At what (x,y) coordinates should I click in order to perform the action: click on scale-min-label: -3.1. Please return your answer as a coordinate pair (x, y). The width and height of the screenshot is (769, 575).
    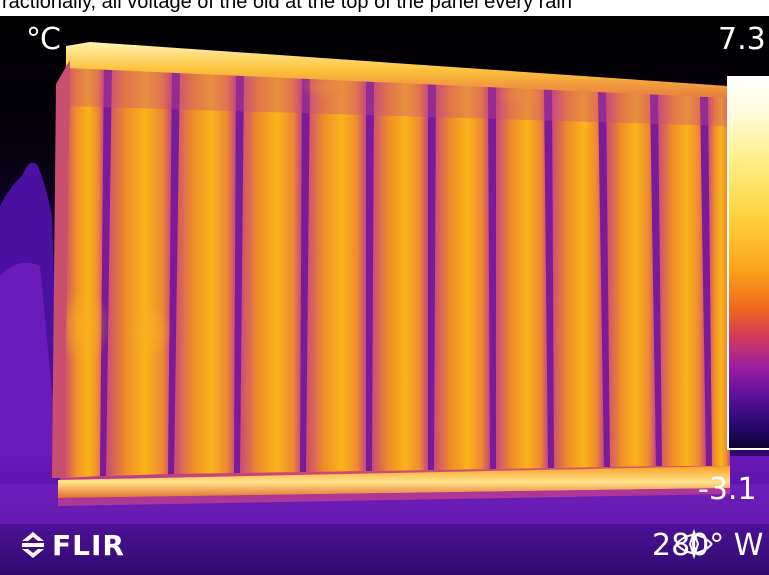
    Looking at the image, I should click on (727, 489).